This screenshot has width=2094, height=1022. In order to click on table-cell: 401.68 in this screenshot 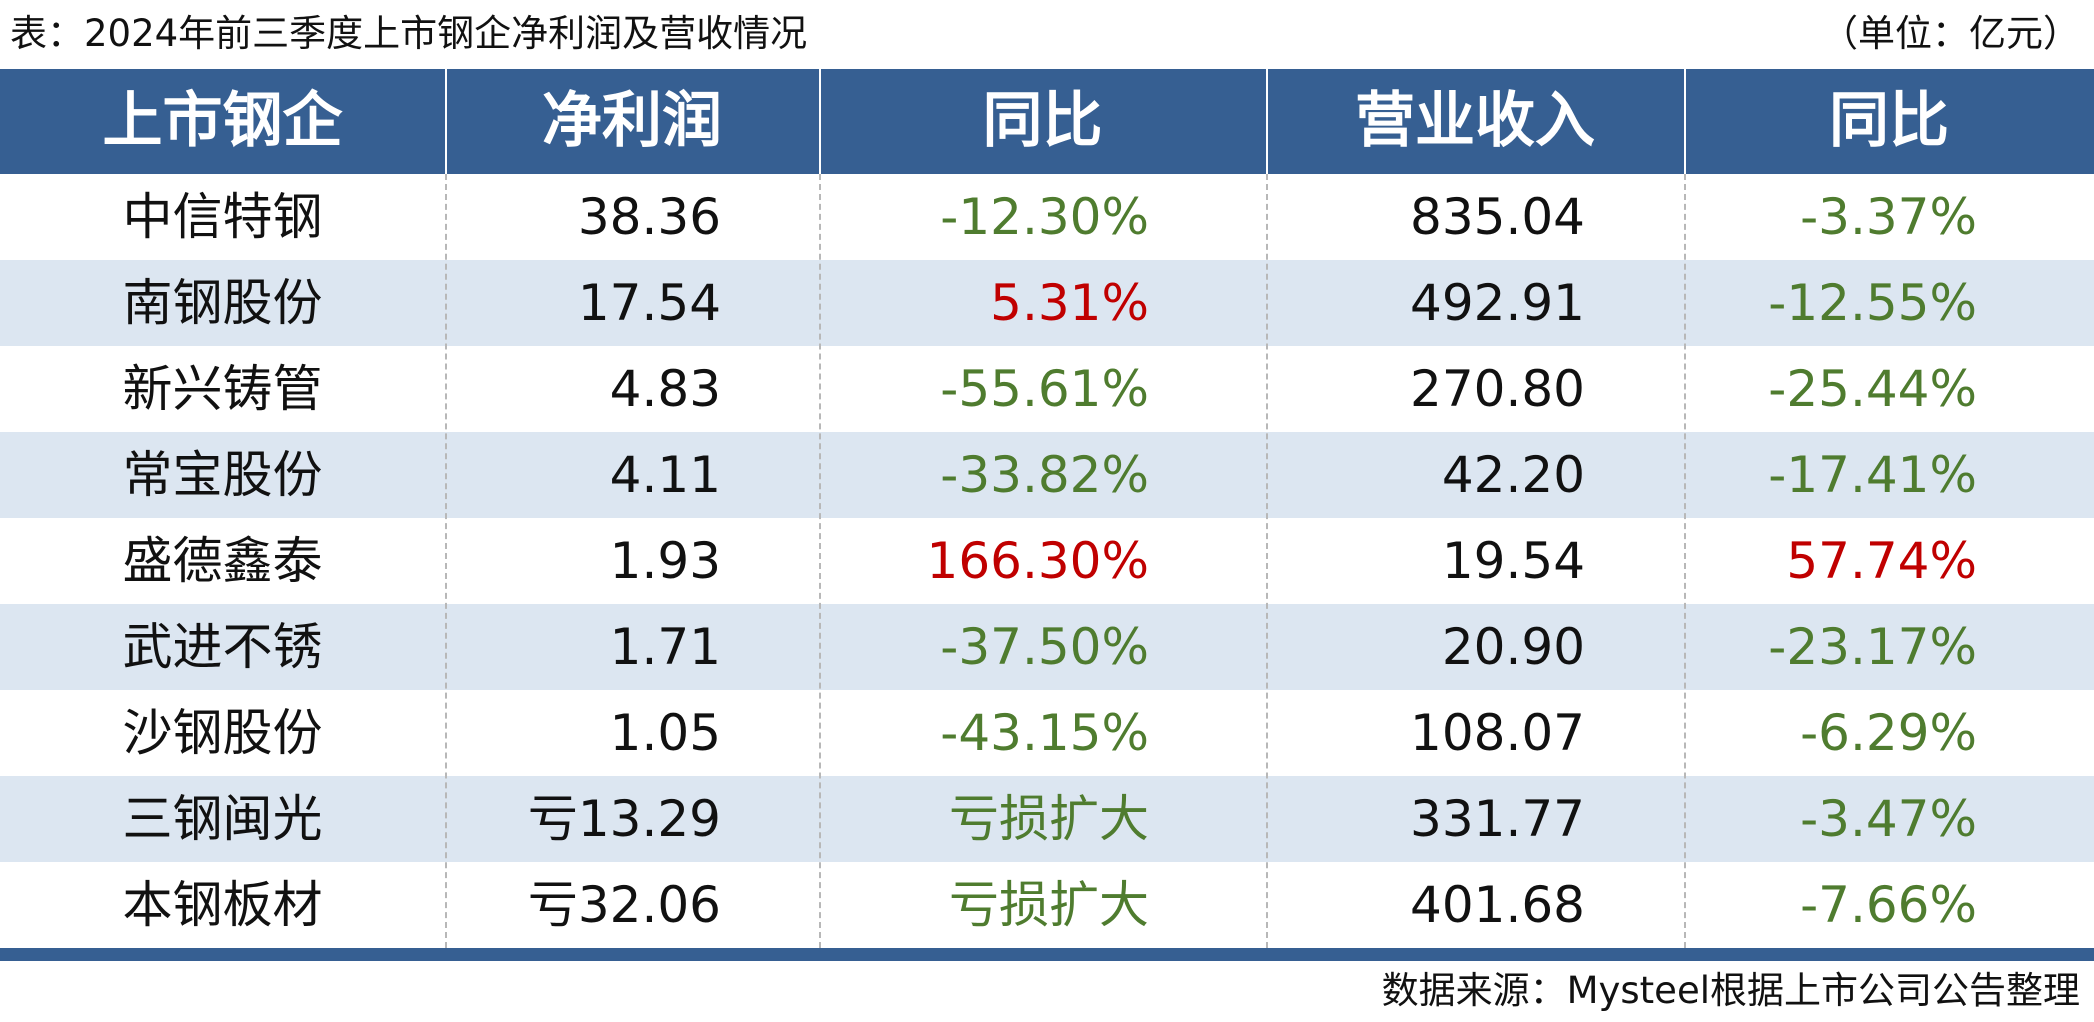, I will do `click(1497, 905)`.